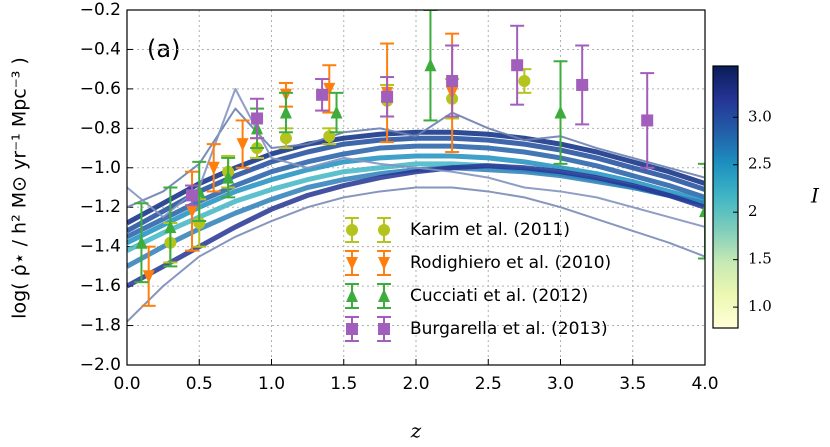  I want to click on y-tick-label: −0.4, so click(100, 49).